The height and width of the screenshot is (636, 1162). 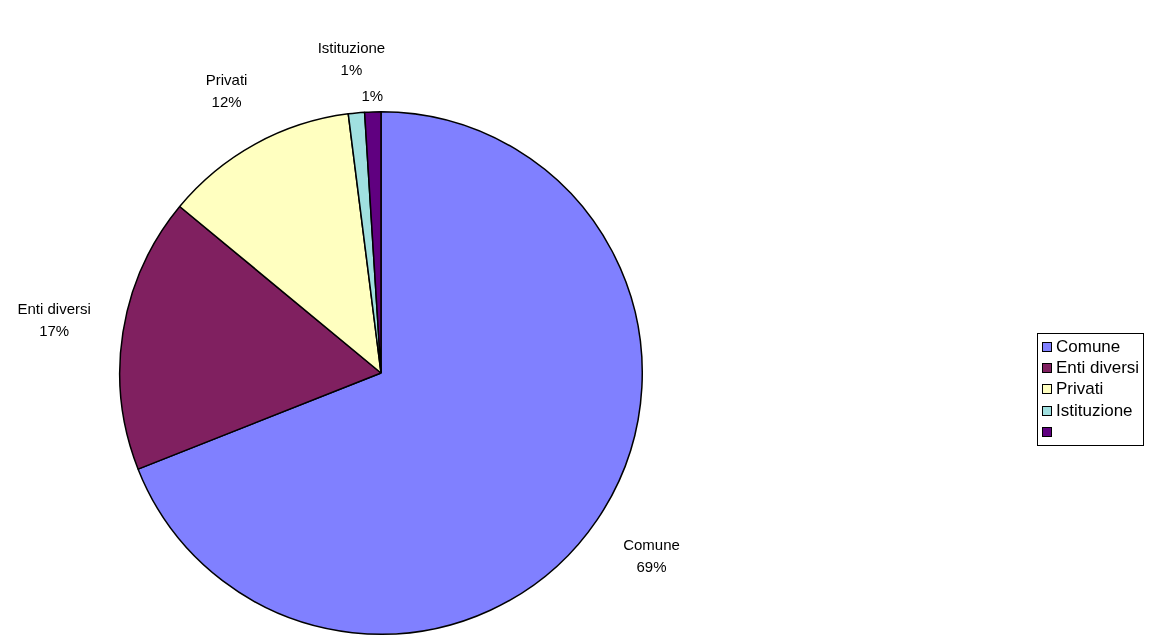 What do you see at coordinates (226, 80) in the screenshot?
I see `slice-label: Privati` at bounding box center [226, 80].